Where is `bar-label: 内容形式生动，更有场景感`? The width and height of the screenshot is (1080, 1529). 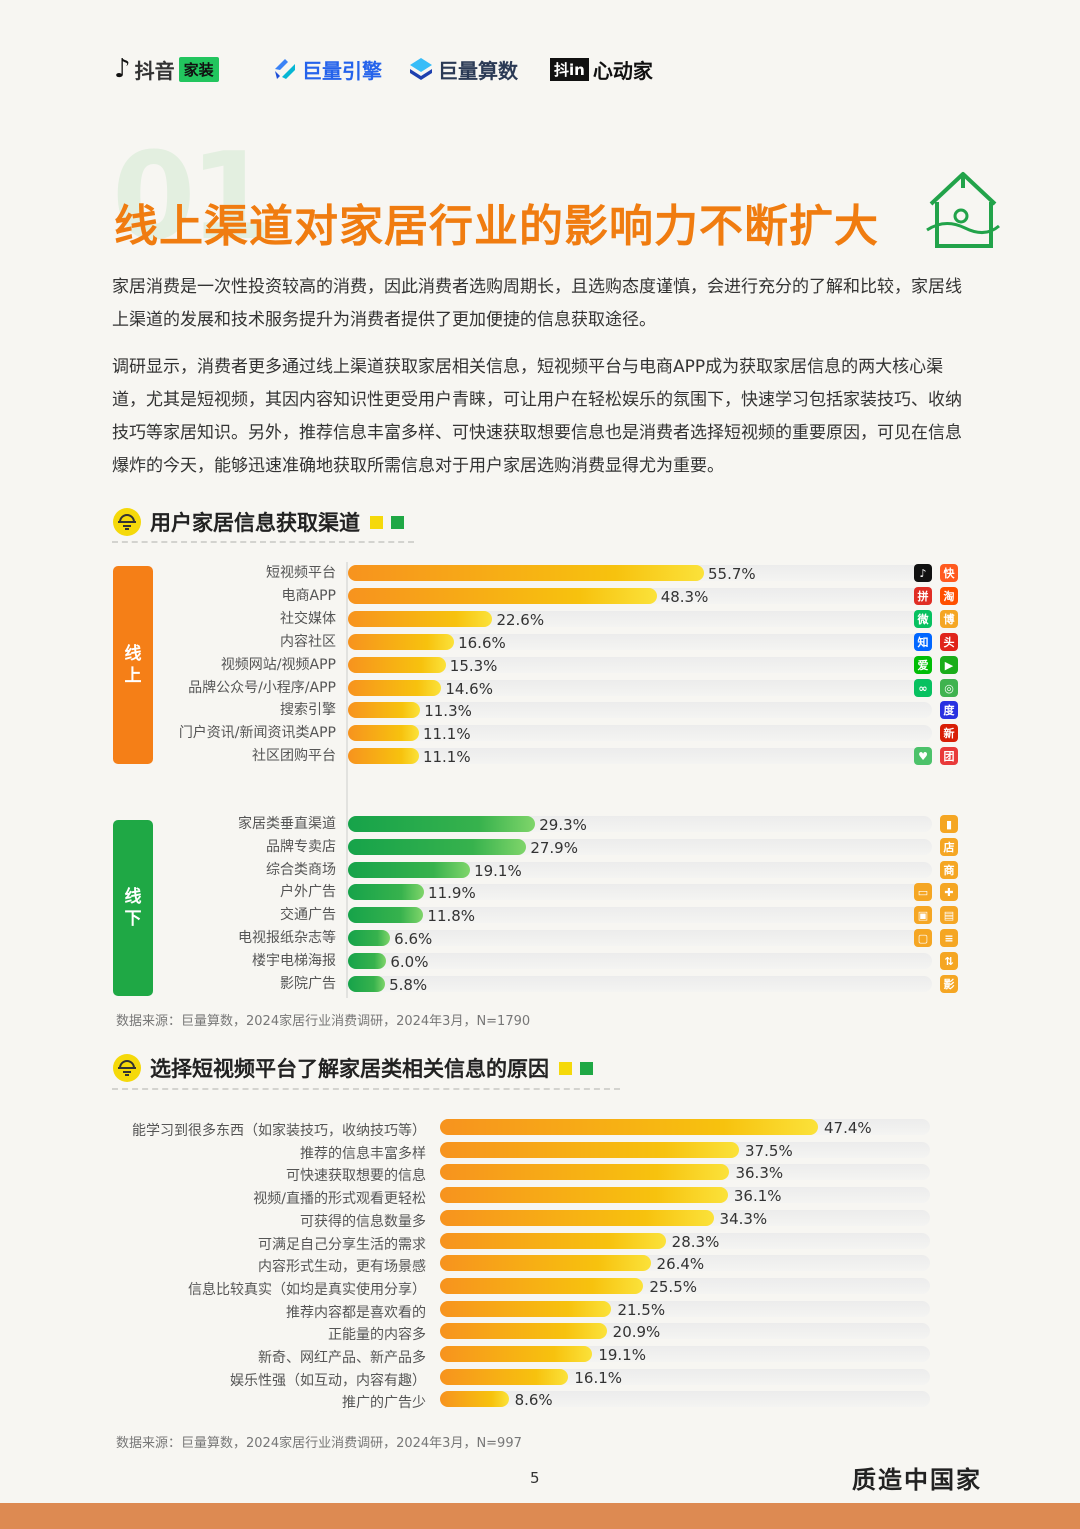
bar-label: 内容形式生动，更有场景感 is located at coordinates (342, 1267).